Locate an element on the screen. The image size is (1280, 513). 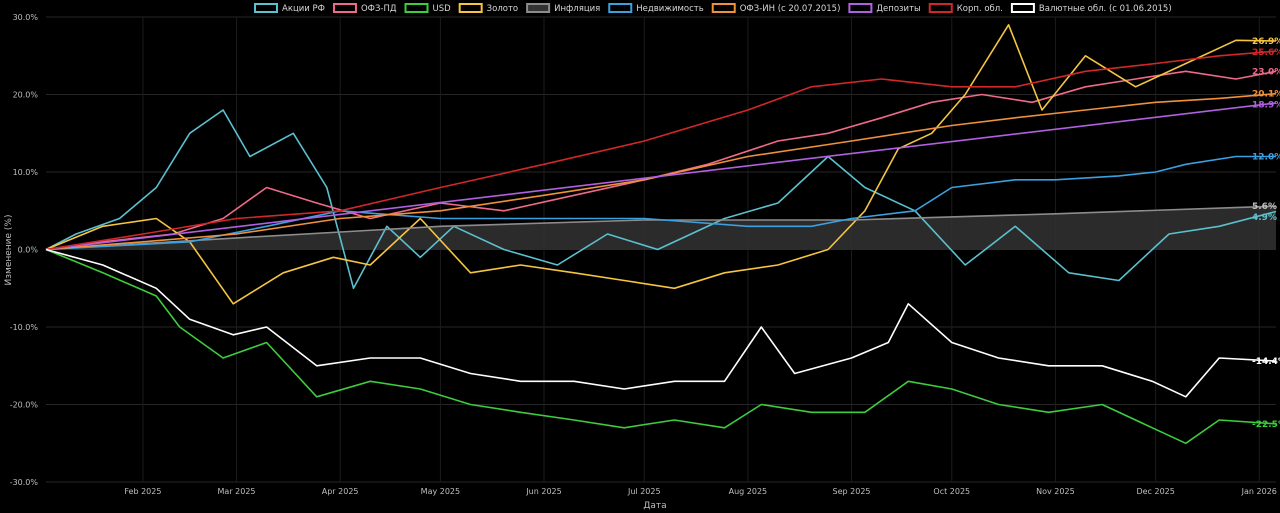
x-tick-label: Apr 2025 is located at coordinates (340, 491).